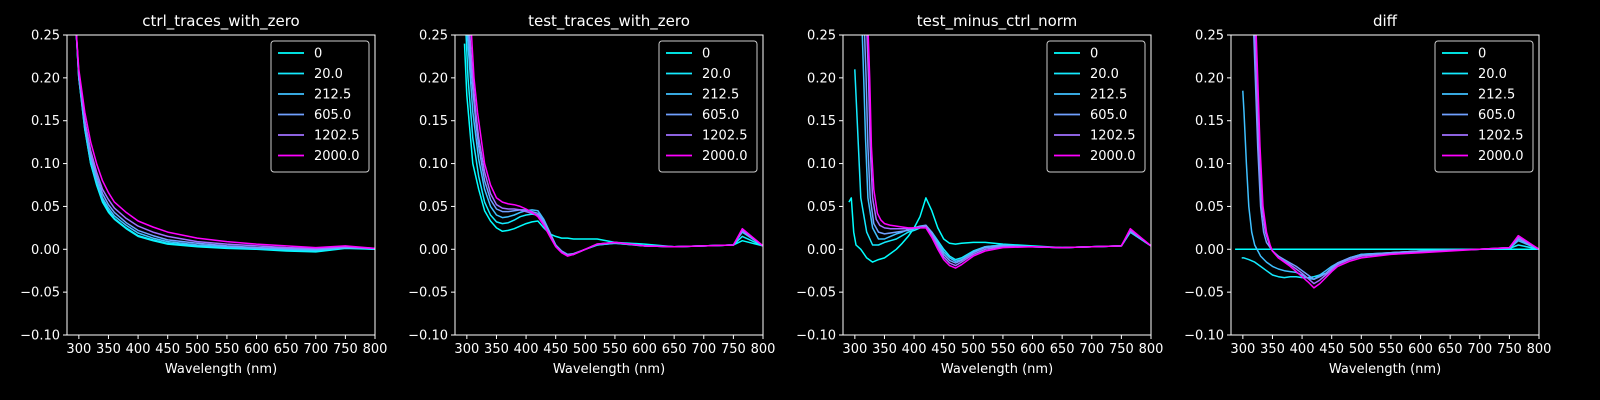 Image resolution: width=1600 pixels, height=400 pixels. What do you see at coordinates (1003, 349) in the screenshot?
I see `x-tick-label: 550` at bounding box center [1003, 349].